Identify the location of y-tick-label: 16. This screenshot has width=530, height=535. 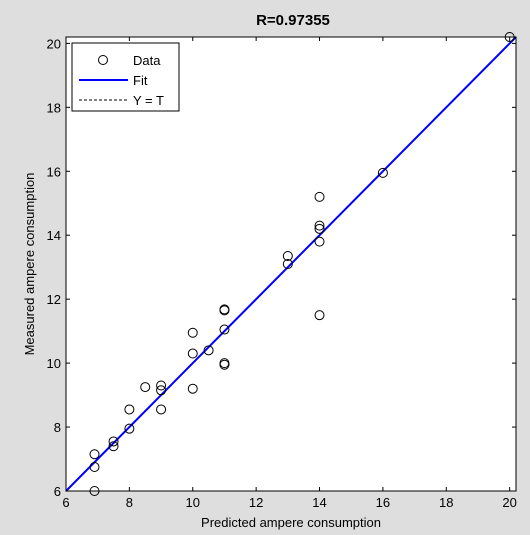
(54, 171).